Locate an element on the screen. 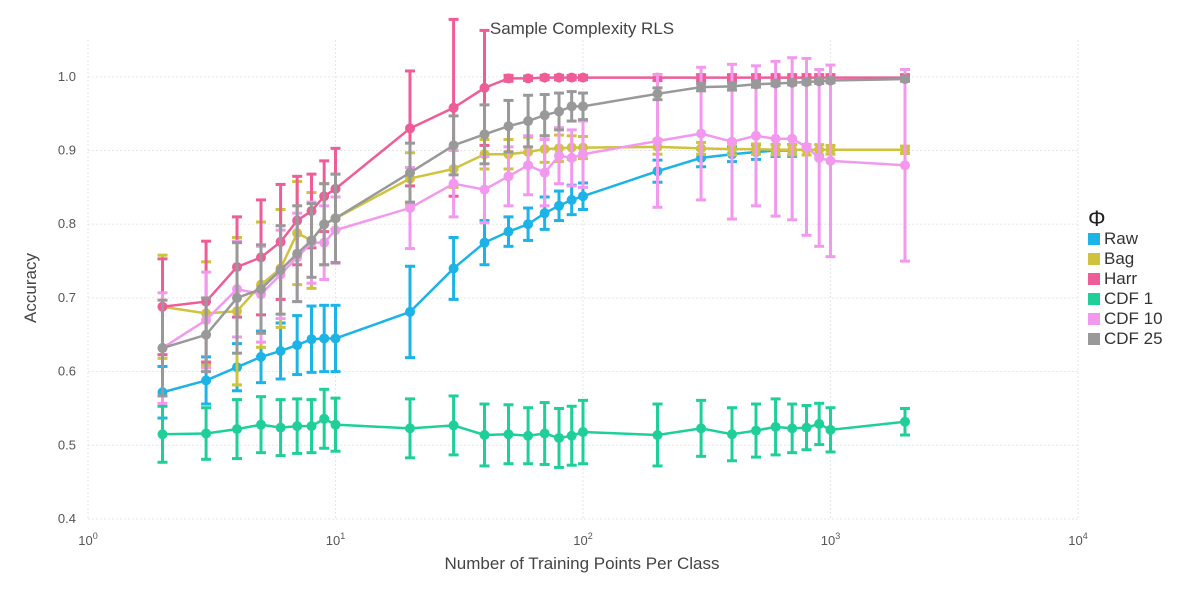 The image size is (1190, 596). legend-label: Raw is located at coordinates (1121, 238).